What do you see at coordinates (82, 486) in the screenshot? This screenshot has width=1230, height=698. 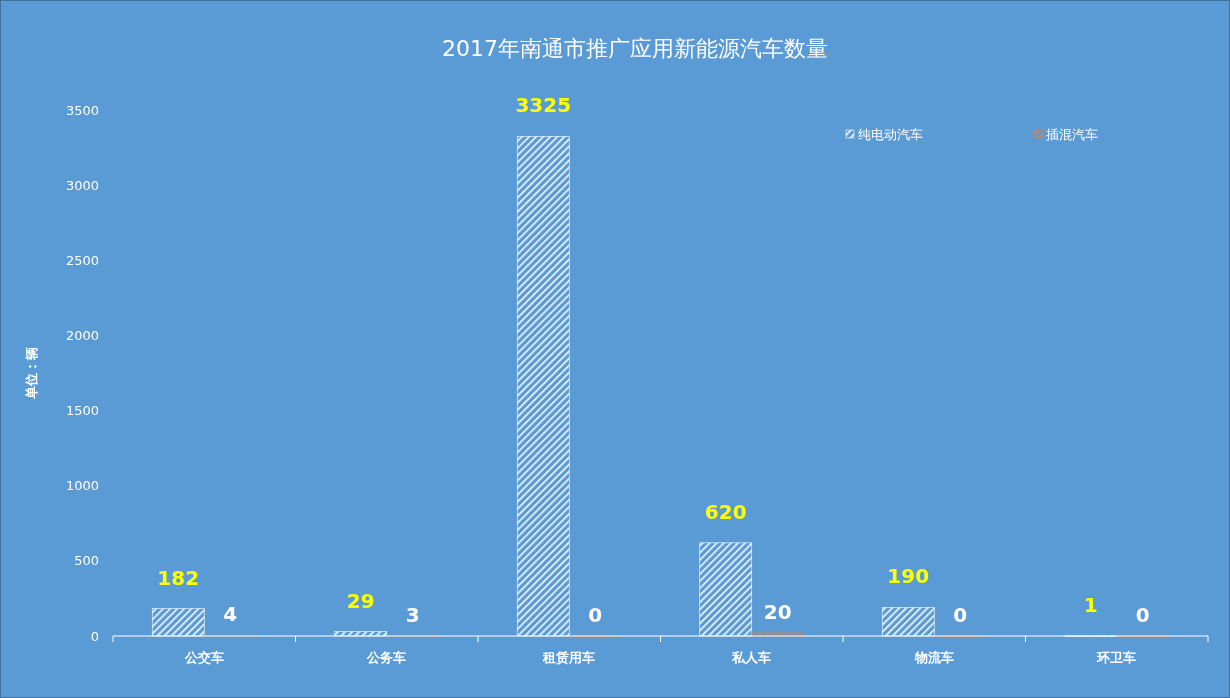 I see `y-tick-label: 1000` at bounding box center [82, 486].